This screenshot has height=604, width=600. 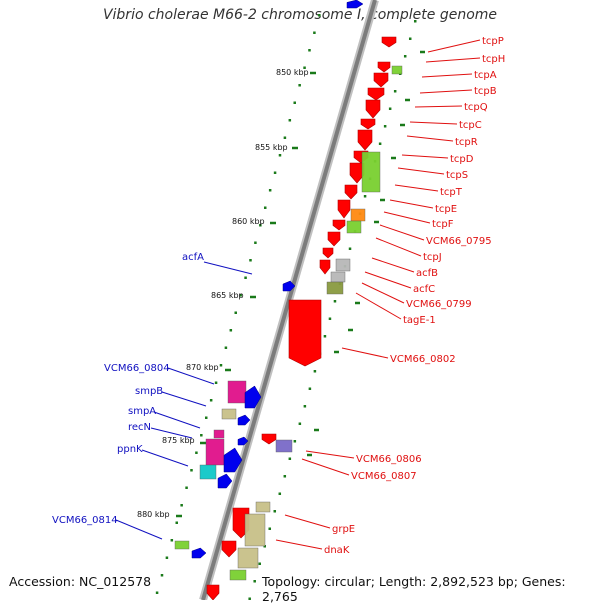 I want to click on gene-label-tcpd: tcpD, so click(x=462, y=159).